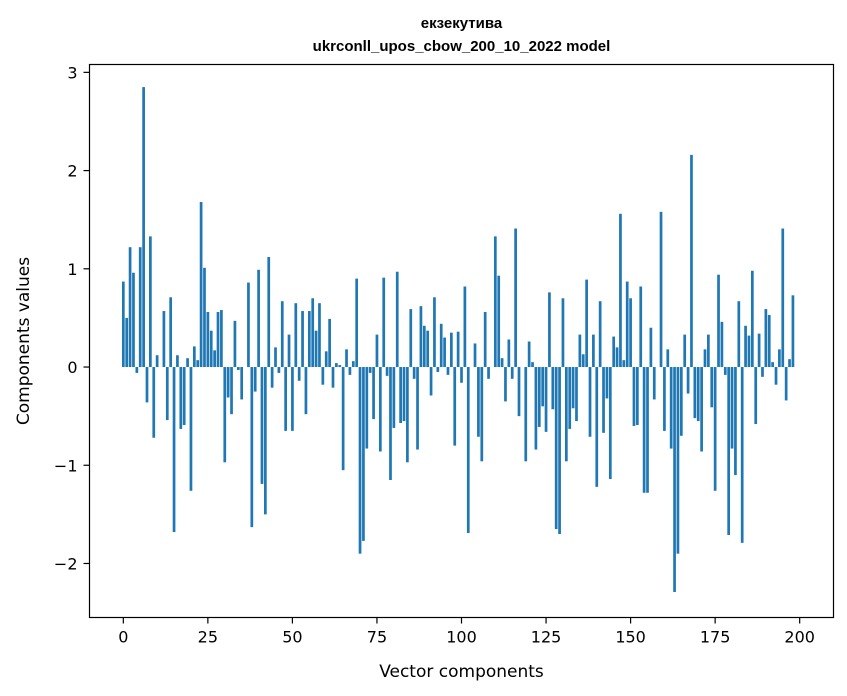  I want to click on y-tick-label: 1, so click(72, 269).